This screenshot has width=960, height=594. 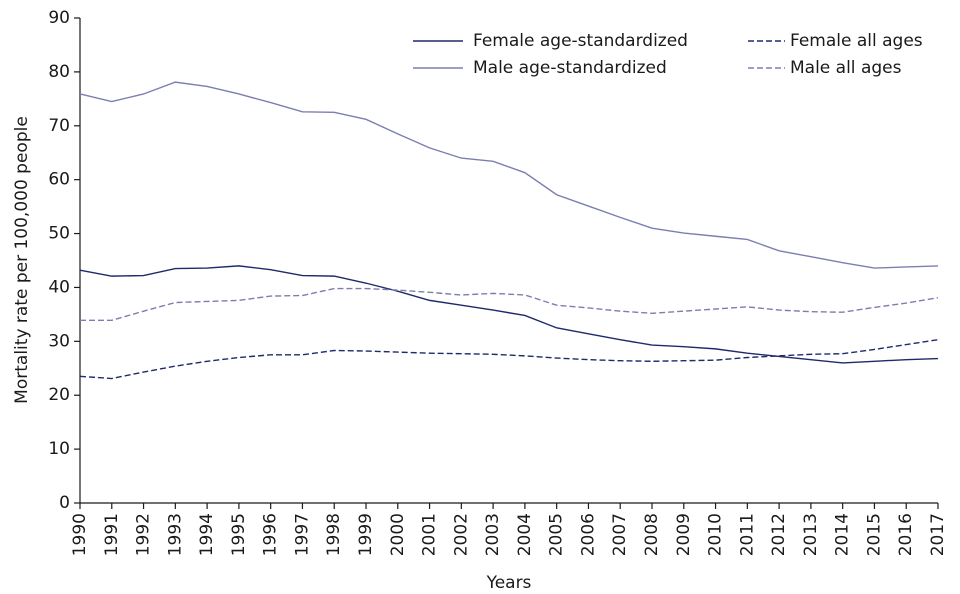 What do you see at coordinates (652, 534) in the screenshot?
I see `x-tick-label: 2008` at bounding box center [652, 534].